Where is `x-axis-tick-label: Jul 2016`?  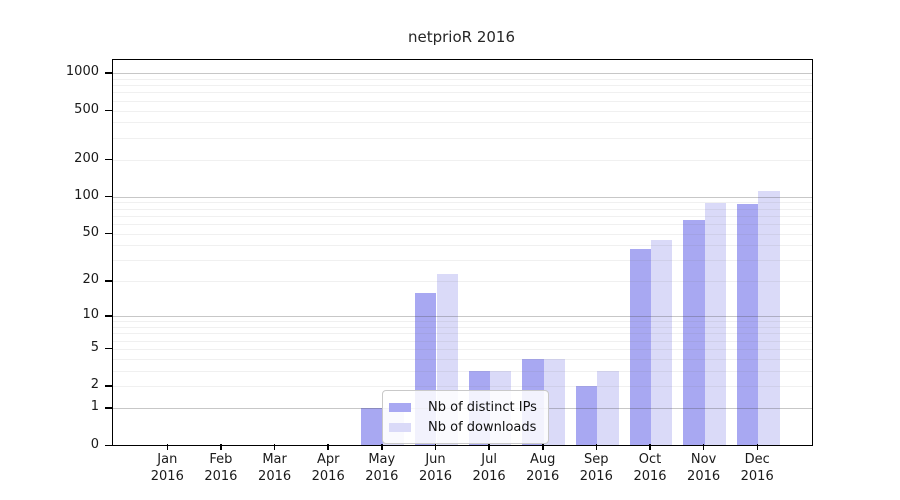 x-axis-tick-label: Jul 2016 is located at coordinates (489, 468).